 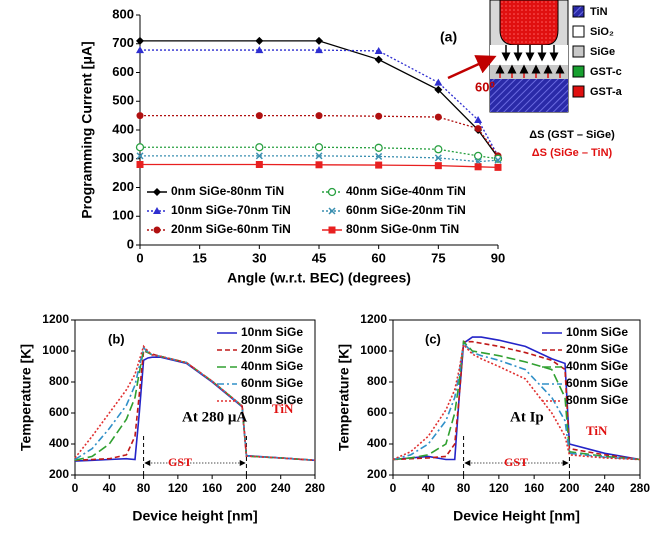 What do you see at coordinates (227, 191) in the screenshot?
I see `legend-label: 0nm SiGe-80nm TiN` at bounding box center [227, 191].